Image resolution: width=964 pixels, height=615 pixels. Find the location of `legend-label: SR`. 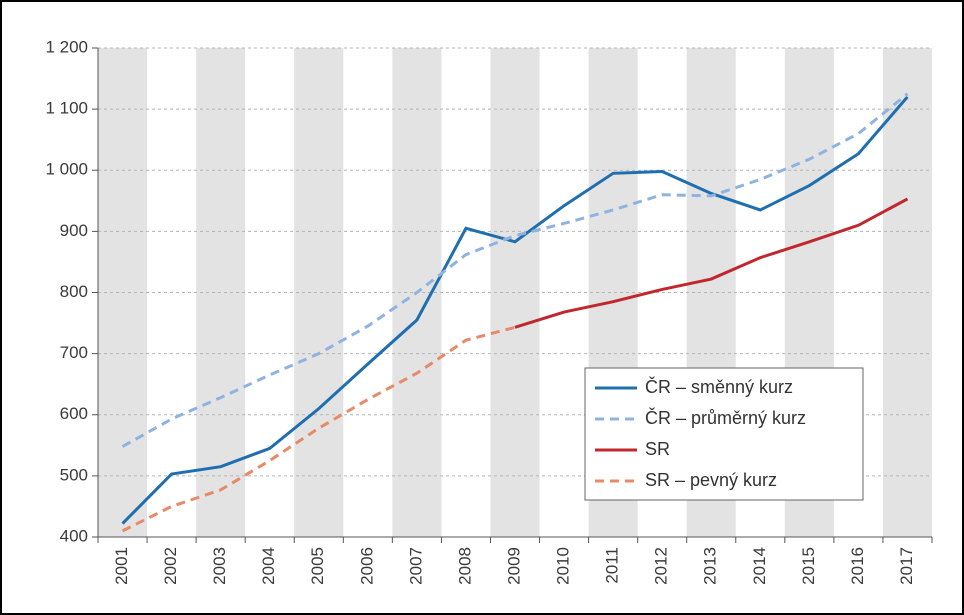

legend-label: SR is located at coordinates (657, 449).